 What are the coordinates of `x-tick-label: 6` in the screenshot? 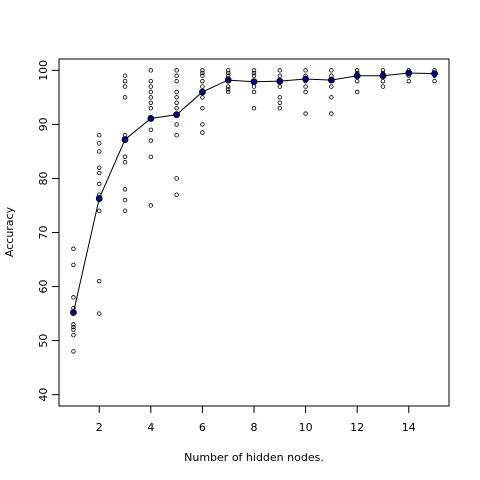 It's located at (202, 427).